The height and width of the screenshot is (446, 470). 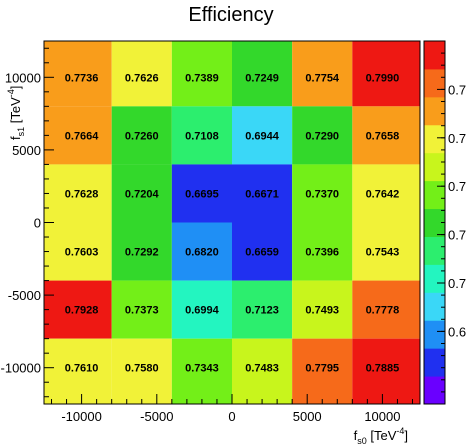 I want to click on colorbar-tick-label: 0.6, so click(x=457, y=331).